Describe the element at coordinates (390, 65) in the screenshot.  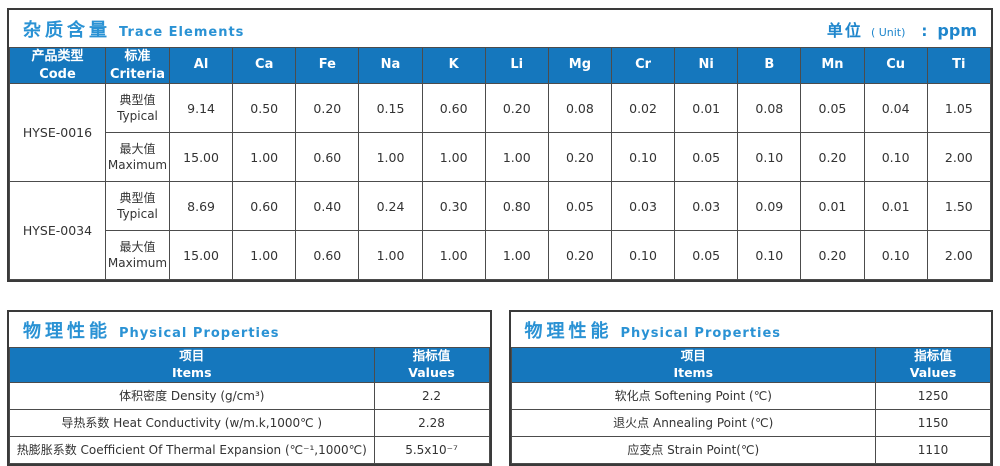
I see `col-header-na: Na` at that location.